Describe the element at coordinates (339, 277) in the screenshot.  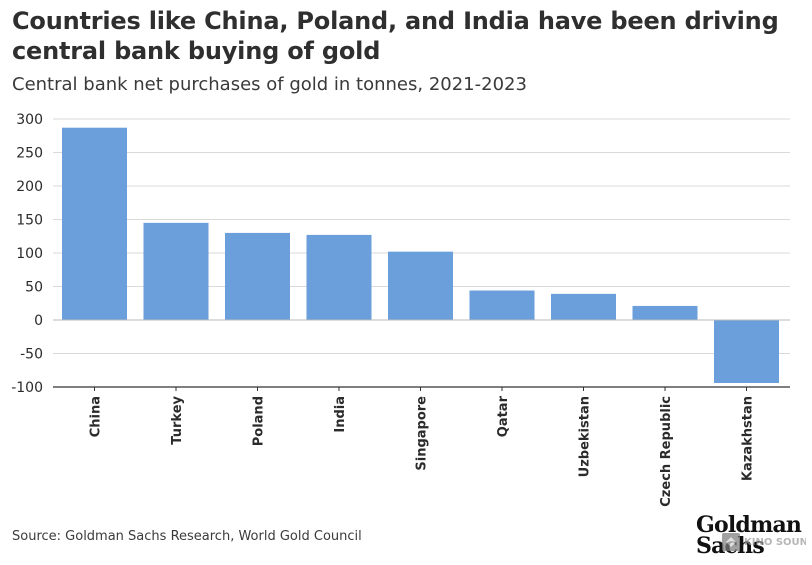
I see `bar-india` at that location.